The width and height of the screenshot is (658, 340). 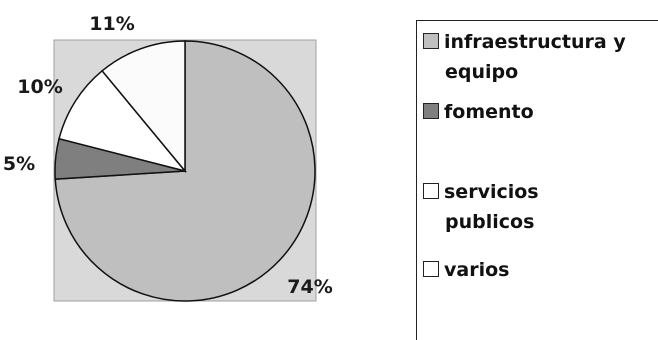 What do you see at coordinates (431, 111) in the screenshot?
I see `legend-swatch-fomento` at bounding box center [431, 111].